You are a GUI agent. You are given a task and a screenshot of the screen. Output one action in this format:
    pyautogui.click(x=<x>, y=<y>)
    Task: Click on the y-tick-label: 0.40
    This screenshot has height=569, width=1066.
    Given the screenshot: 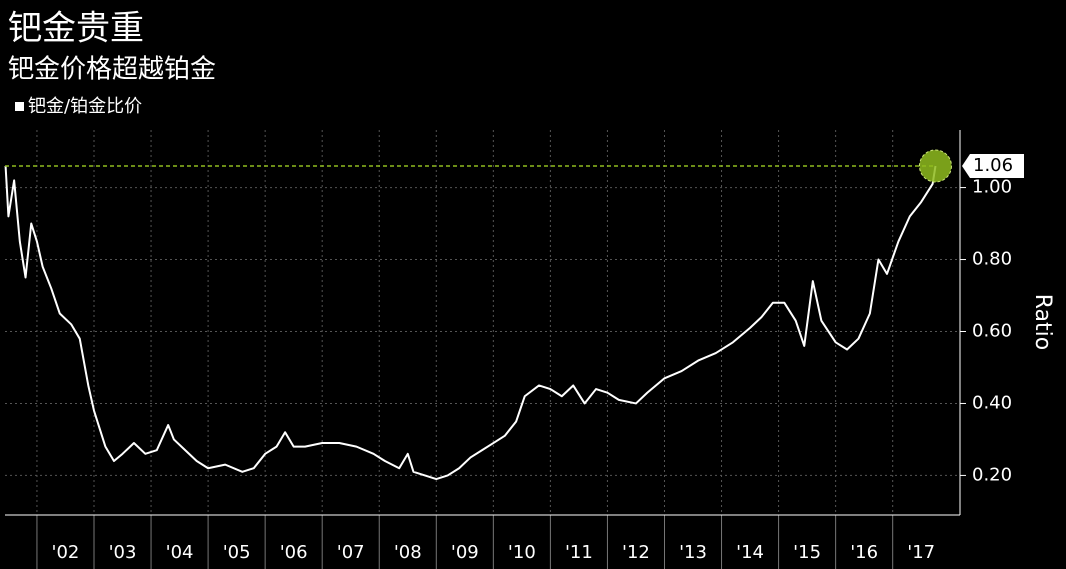 What is the action you would take?
    pyautogui.click(x=992, y=402)
    